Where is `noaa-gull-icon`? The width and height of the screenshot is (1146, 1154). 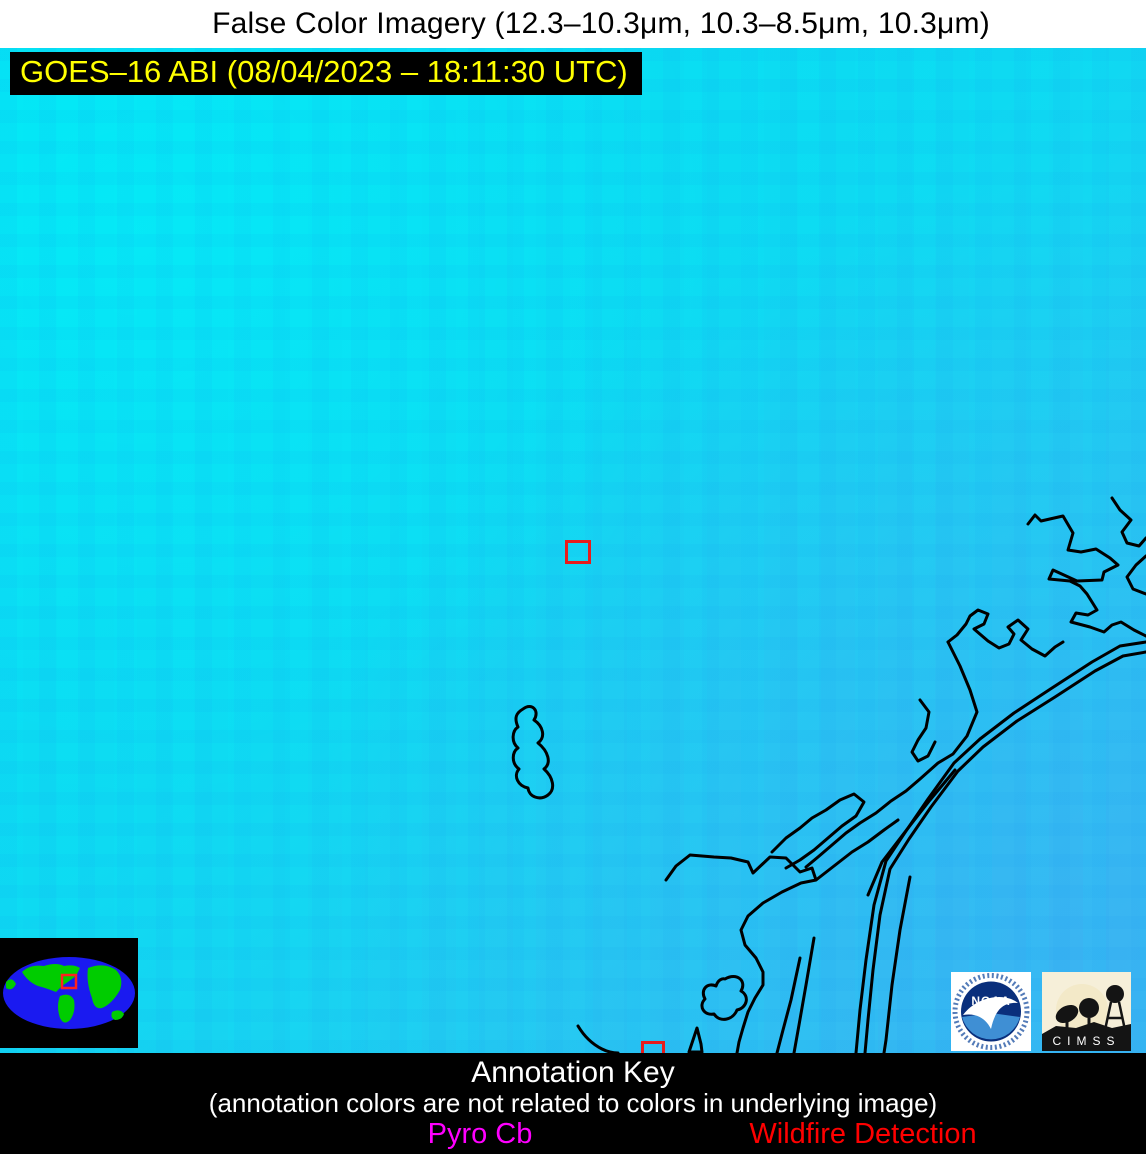 noaa-gull-icon is located at coordinates (990, 1012).